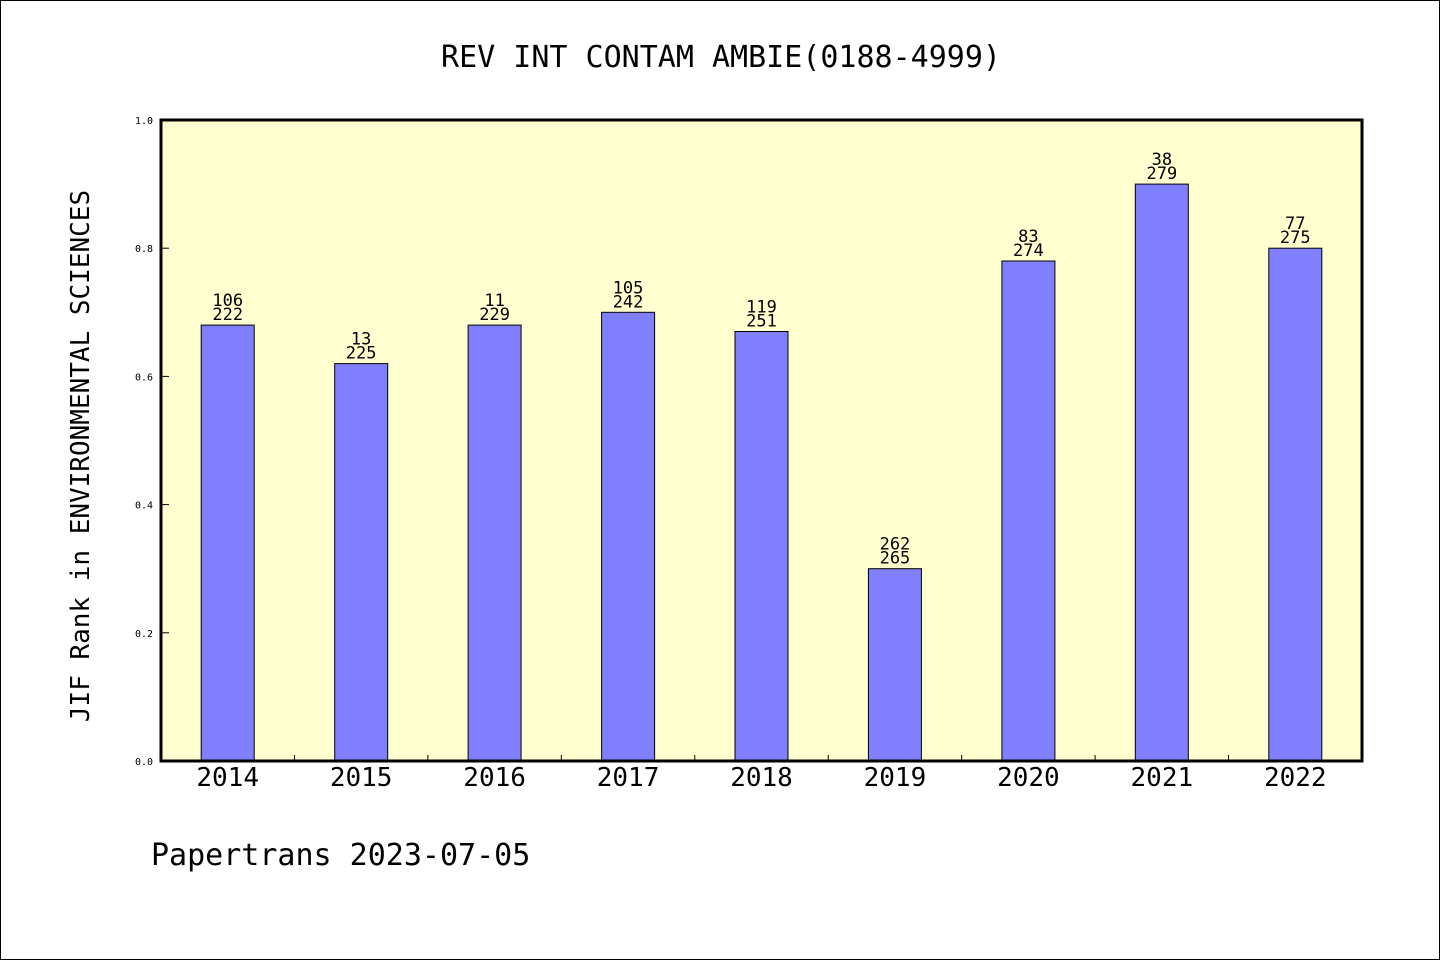 The height and width of the screenshot is (960, 1440). What do you see at coordinates (1295, 224) in the screenshot?
I see `data-label-rank-2022: 77` at bounding box center [1295, 224].